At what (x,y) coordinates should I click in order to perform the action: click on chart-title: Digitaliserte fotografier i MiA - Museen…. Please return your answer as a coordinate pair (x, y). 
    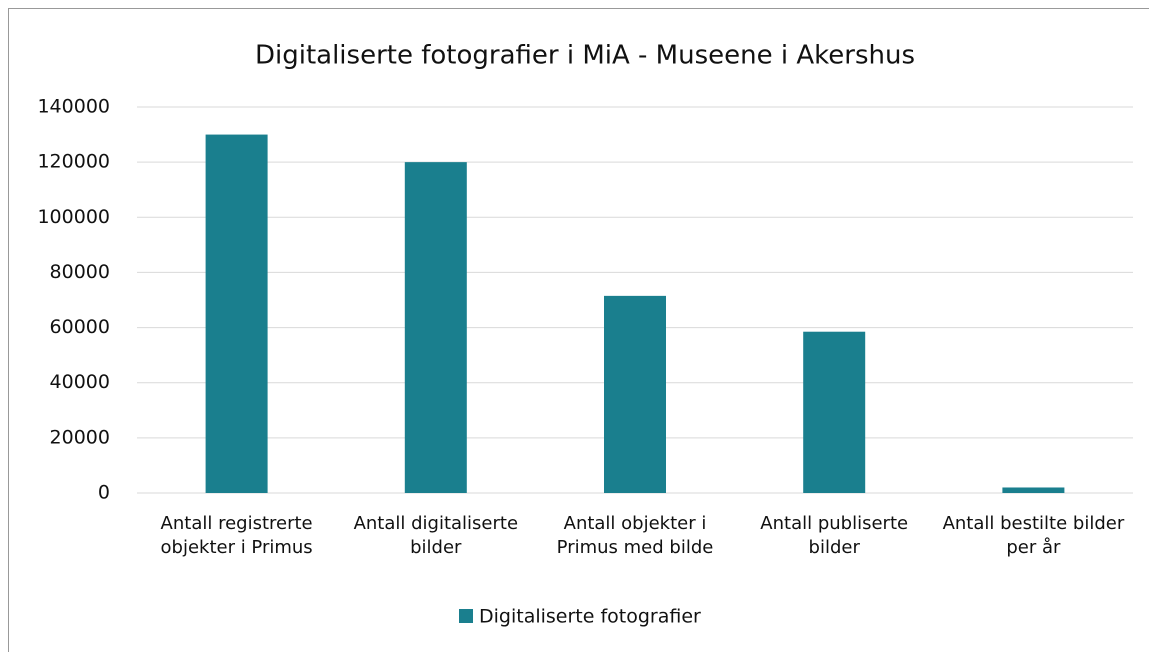
    Looking at the image, I should click on (585, 56).